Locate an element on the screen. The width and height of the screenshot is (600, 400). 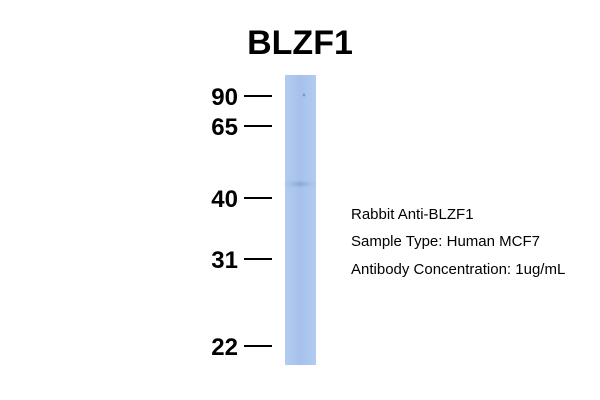
marker-label: 65 is located at coordinates (224, 127).